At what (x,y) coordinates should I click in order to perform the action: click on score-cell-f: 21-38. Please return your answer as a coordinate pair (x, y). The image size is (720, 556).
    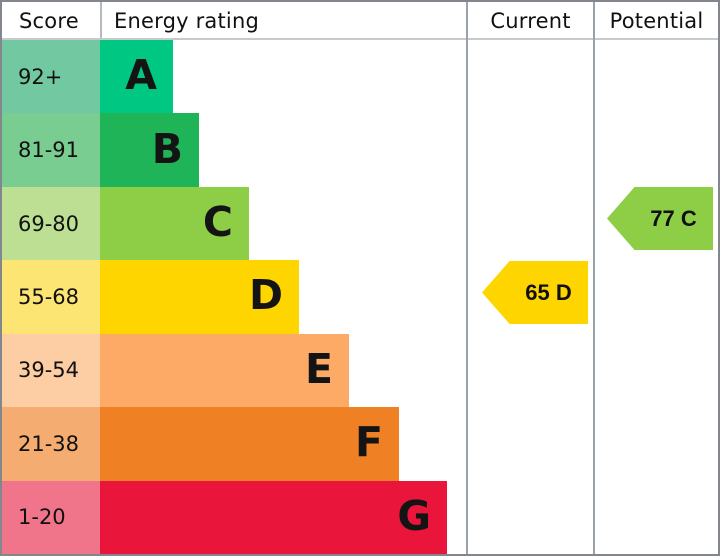
    Looking at the image, I should click on (51, 444).